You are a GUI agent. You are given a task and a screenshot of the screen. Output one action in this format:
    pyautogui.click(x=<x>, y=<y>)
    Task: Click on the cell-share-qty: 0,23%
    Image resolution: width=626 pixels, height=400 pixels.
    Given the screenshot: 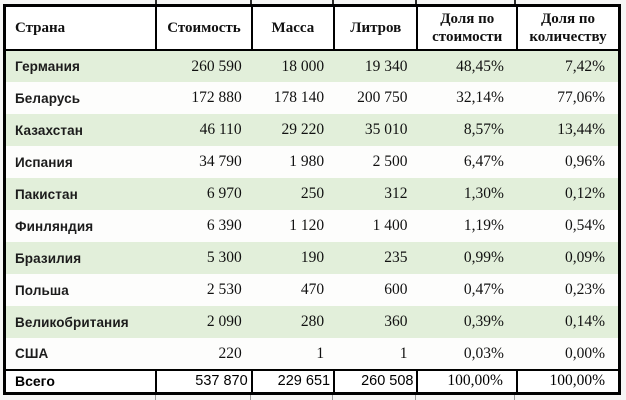 What is the action you would take?
    pyautogui.click(x=584, y=289)
    